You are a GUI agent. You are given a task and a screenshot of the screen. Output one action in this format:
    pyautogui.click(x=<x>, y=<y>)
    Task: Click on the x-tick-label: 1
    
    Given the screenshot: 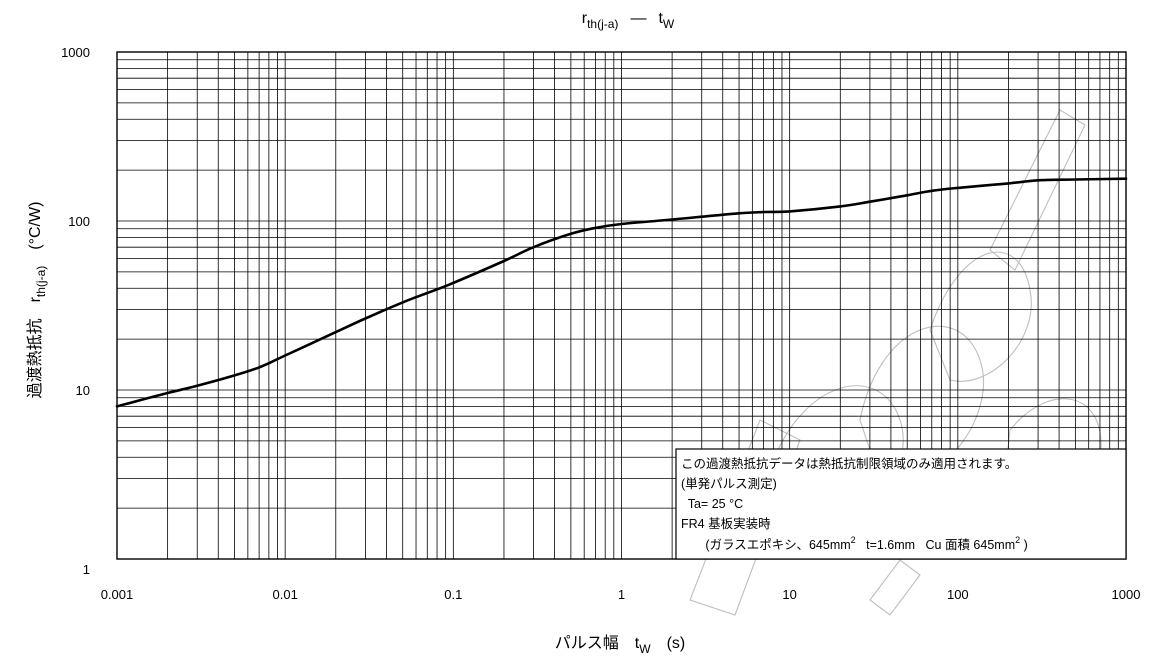 What is the action you would take?
    pyautogui.click(x=621, y=594)
    